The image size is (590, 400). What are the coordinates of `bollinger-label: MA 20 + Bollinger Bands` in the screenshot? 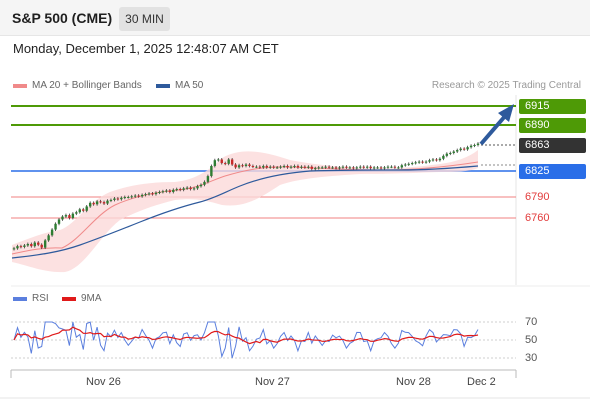 It's located at (87, 85).